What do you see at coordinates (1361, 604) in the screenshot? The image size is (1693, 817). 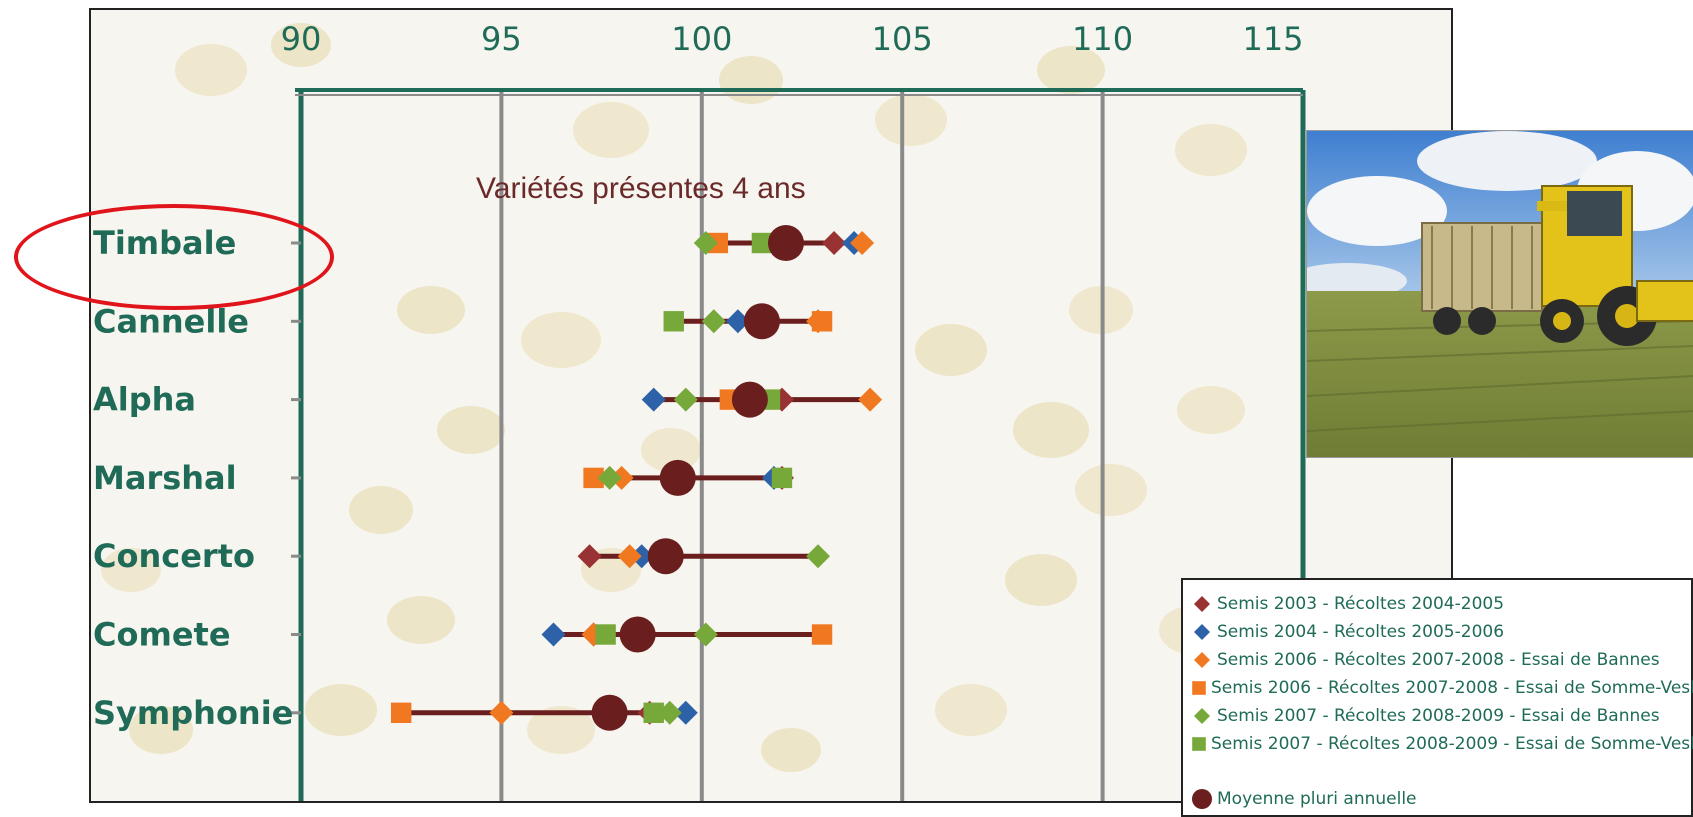 I see `legend-label: Semis 2003 - Récoltes 2004-2005` at bounding box center [1361, 604].